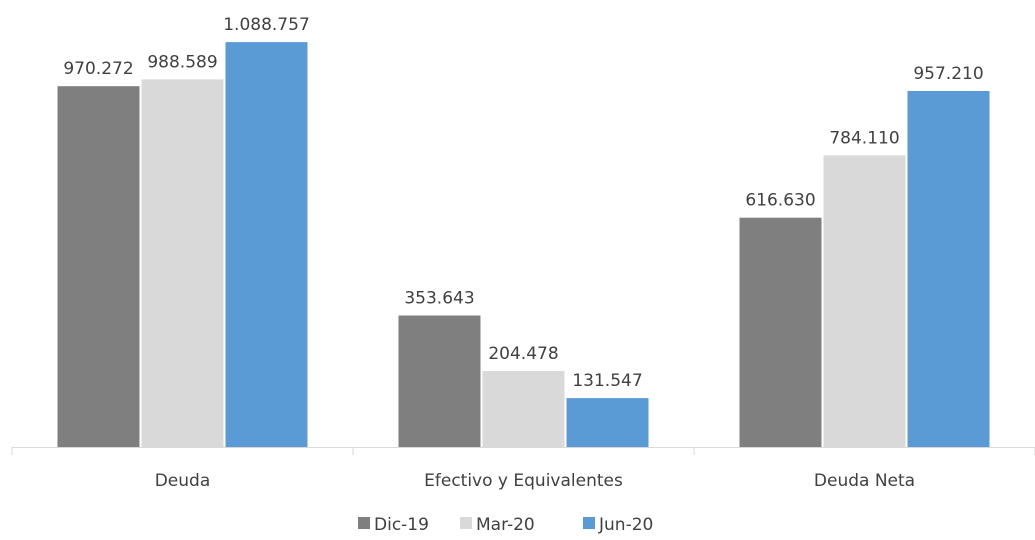 This screenshot has height=540, width=1035. What do you see at coordinates (864, 481) in the screenshot?
I see `category-label: Deuda Neta` at bounding box center [864, 481].